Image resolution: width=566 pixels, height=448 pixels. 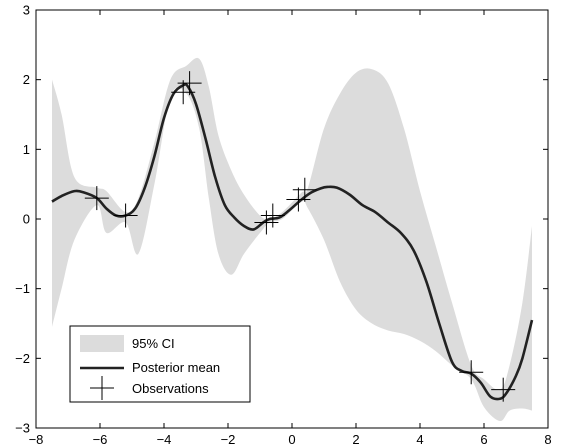 What do you see at coordinates (355, 439) in the screenshot?
I see `x-tick-label: 2` at bounding box center [355, 439].